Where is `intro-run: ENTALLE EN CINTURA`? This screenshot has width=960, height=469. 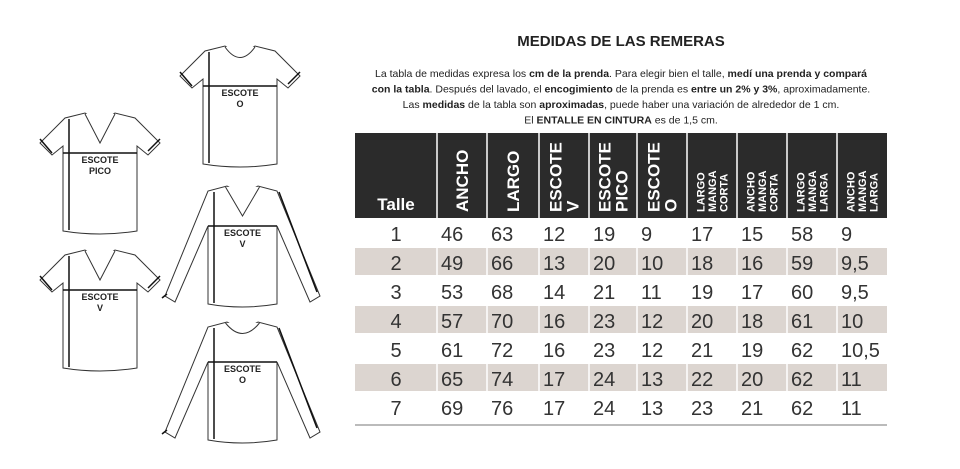 intro-run: ENTALLE EN CINTURA is located at coordinates (595, 121).